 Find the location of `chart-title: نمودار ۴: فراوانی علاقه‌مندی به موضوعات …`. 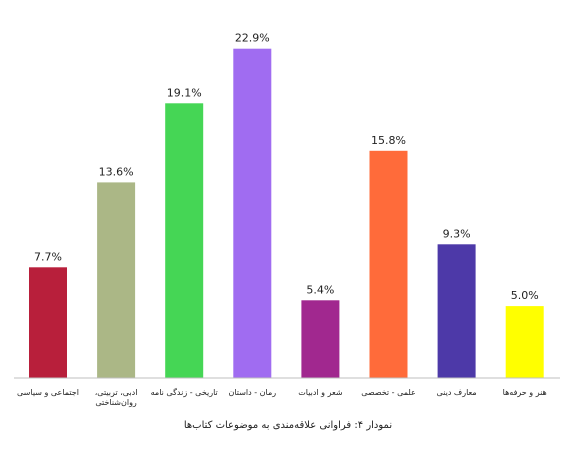

chart-title: نمودار ۴: فراوانی علاقه‌مندی به موضوعات … is located at coordinates (288, 425).